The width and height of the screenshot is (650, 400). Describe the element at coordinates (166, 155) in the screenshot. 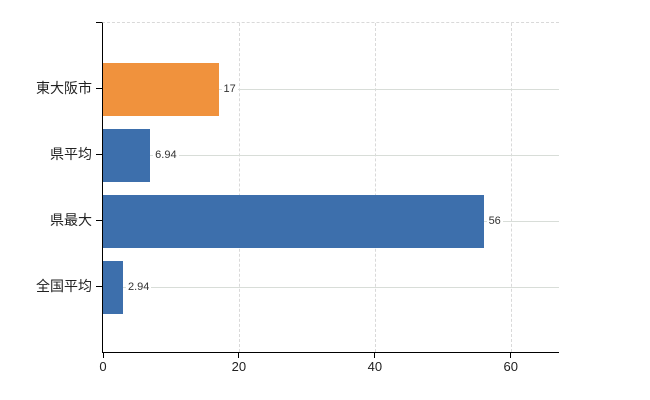

I see `value-label: 6.94` at that location.